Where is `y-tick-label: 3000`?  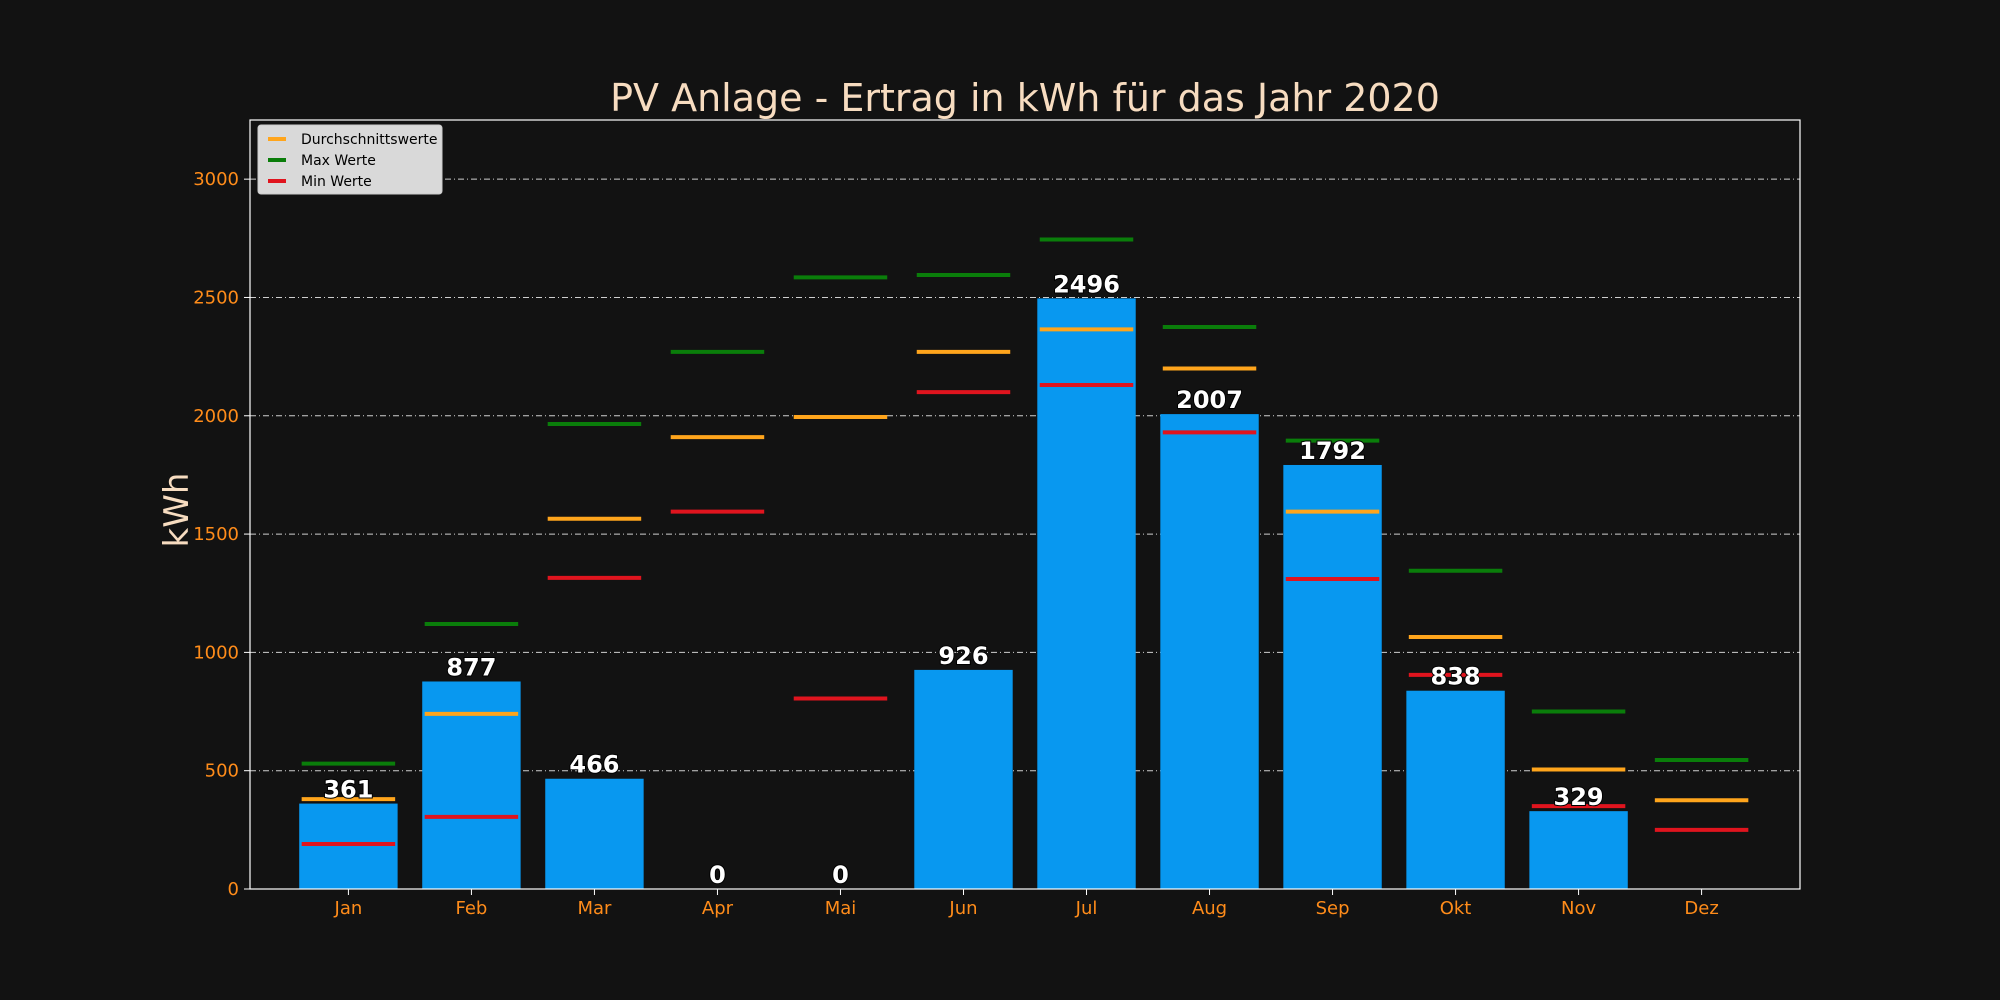
y-tick-label: 3000 is located at coordinates (216, 179).